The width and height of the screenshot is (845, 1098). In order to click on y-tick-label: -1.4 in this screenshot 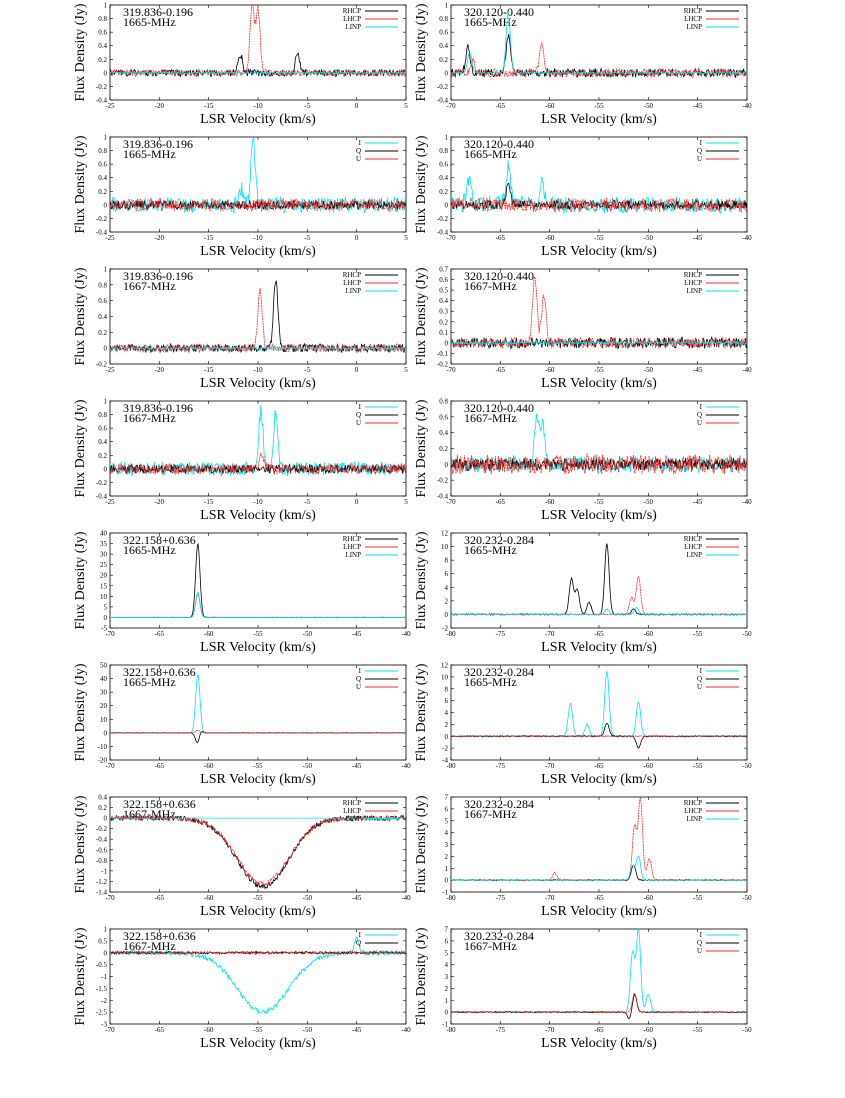, I will do `click(102, 893)`.